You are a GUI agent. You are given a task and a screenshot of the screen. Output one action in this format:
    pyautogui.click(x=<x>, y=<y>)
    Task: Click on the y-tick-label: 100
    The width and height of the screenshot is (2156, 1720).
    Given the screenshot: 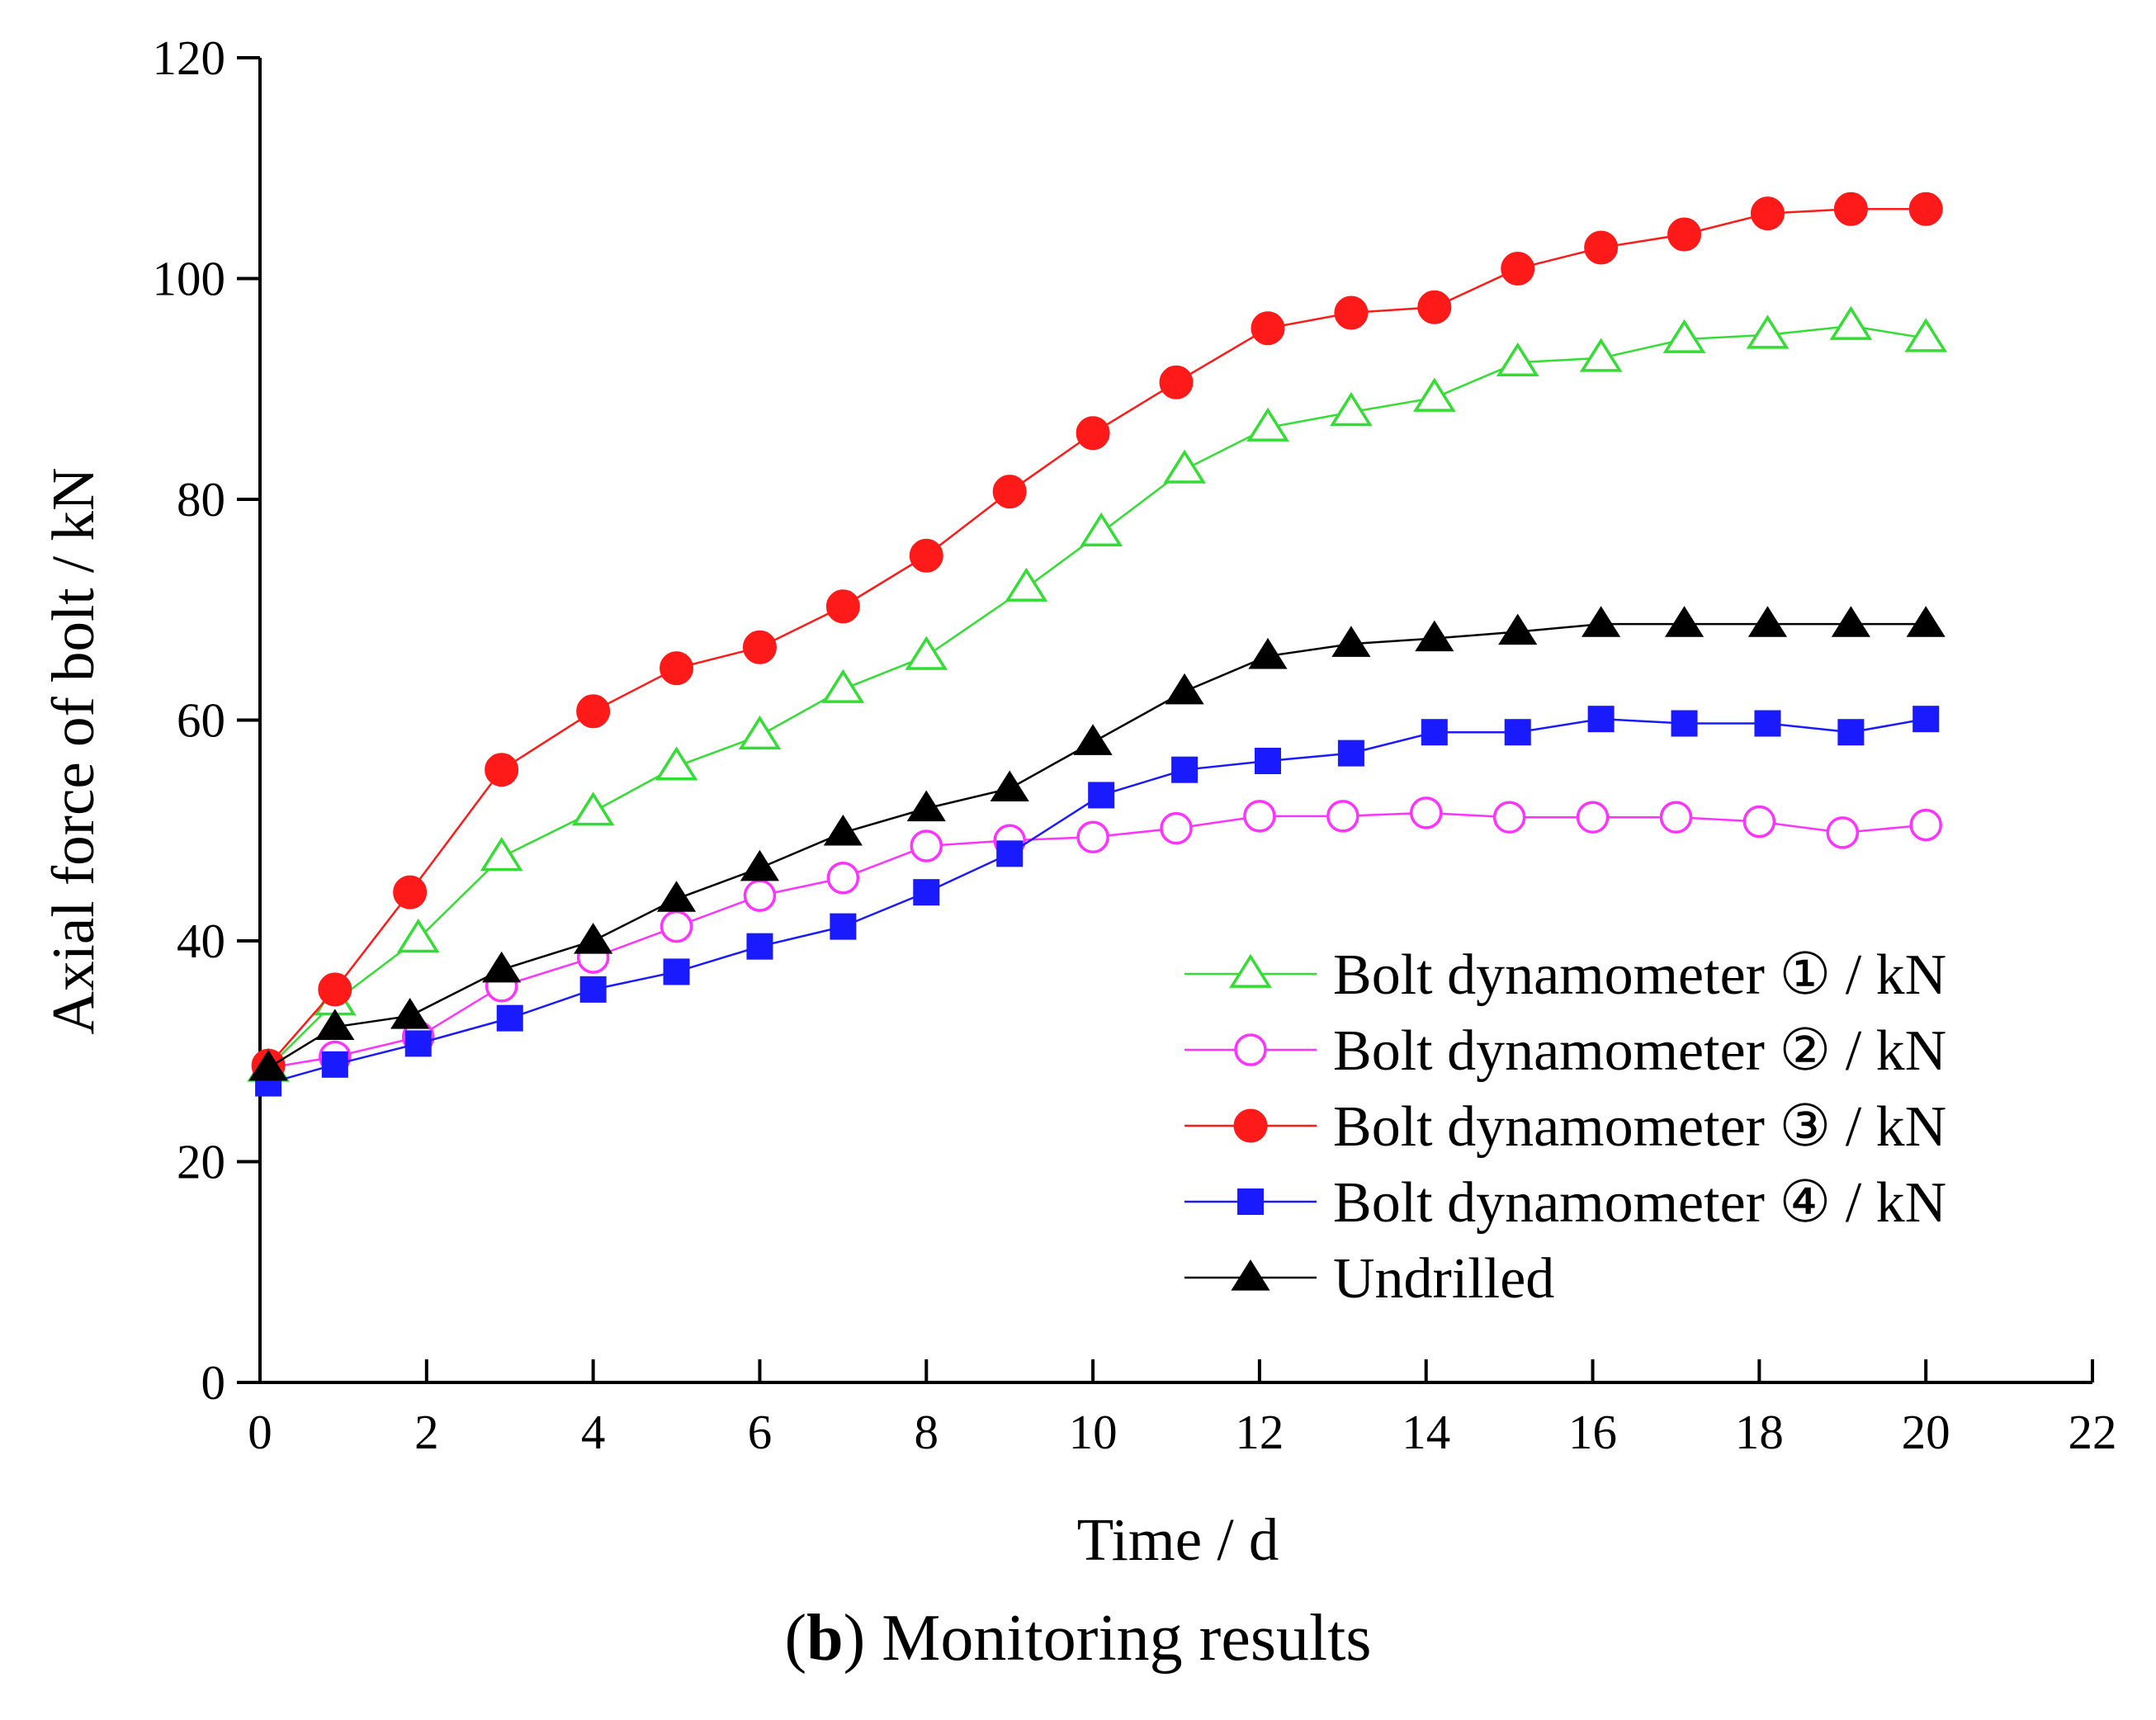 What is the action you would take?
    pyautogui.click(x=189, y=279)
    